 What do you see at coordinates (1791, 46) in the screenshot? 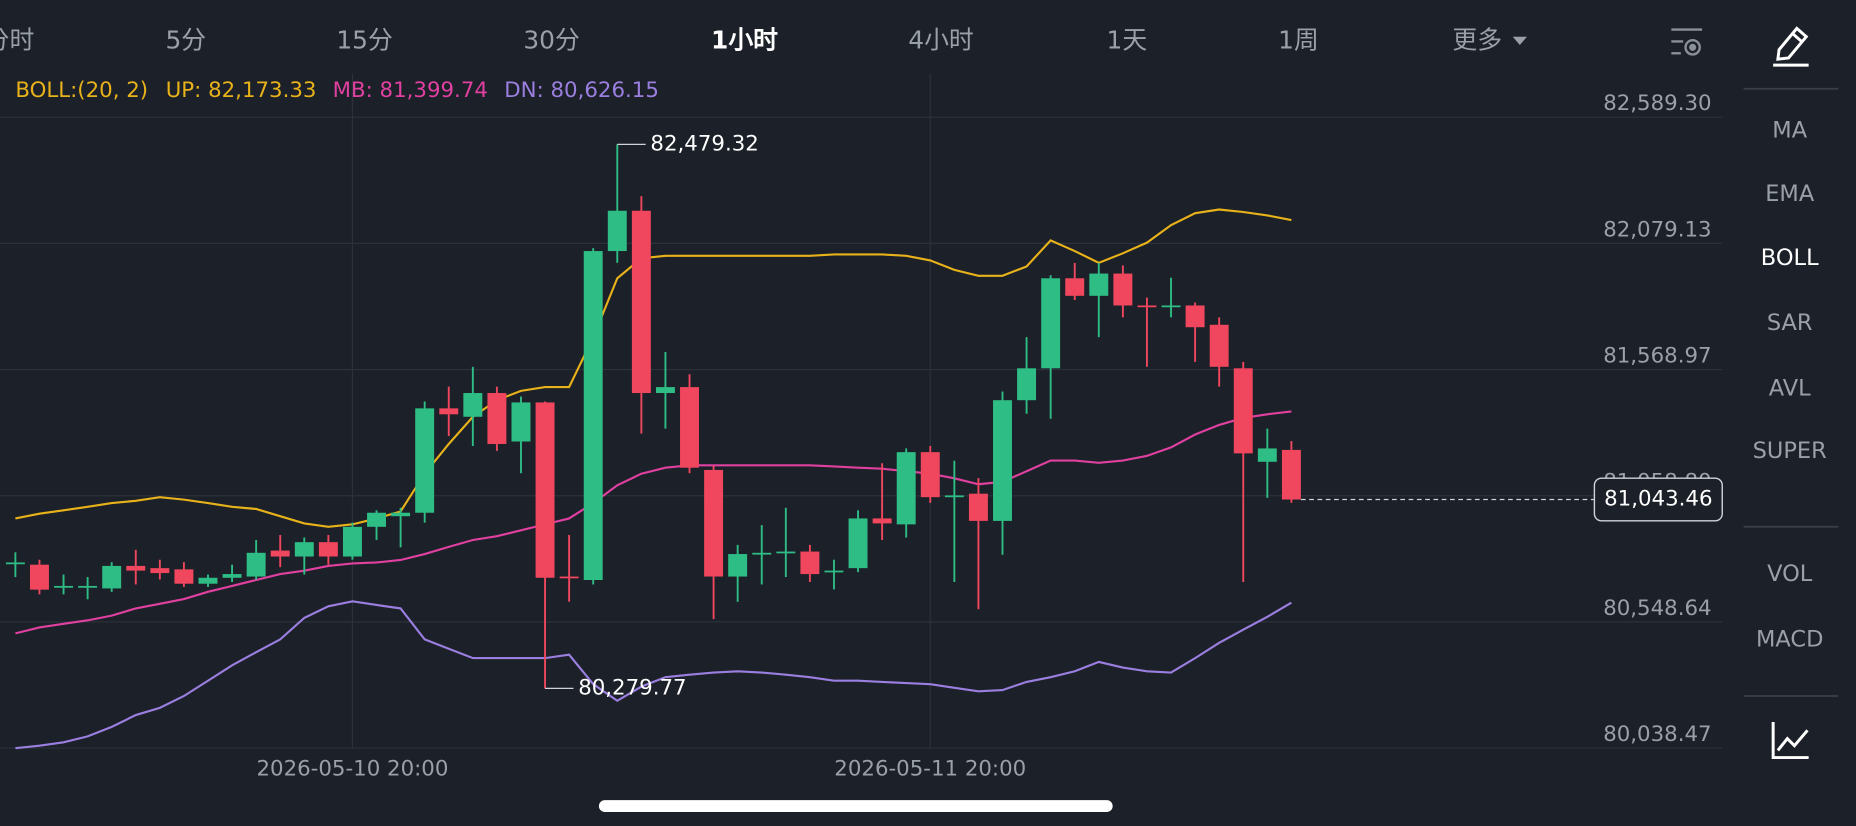
I see `draw-icon` at bounding box center [1791, 46].